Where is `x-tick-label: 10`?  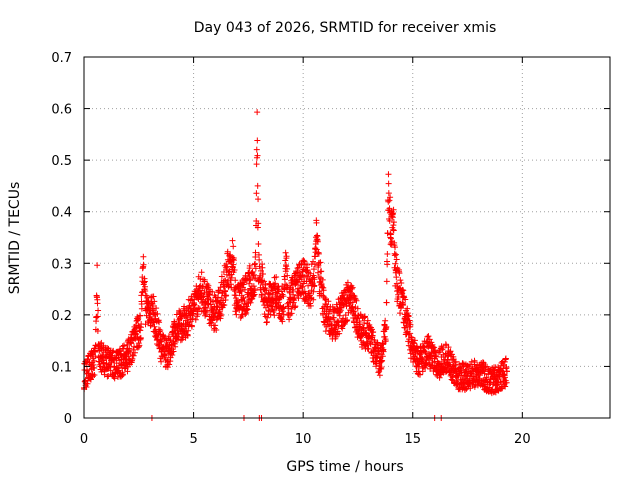 x-tick-label: 10 is located at coordinates (303, 439).